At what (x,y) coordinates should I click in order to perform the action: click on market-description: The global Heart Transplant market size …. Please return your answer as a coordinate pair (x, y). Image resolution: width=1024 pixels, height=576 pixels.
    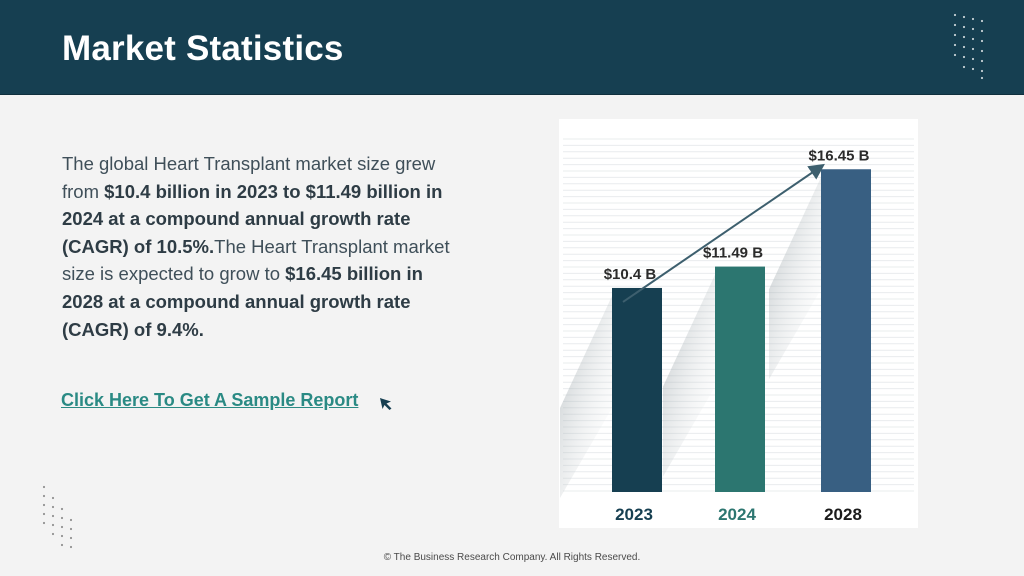
    Looking at the image, I should click on (257, 246).